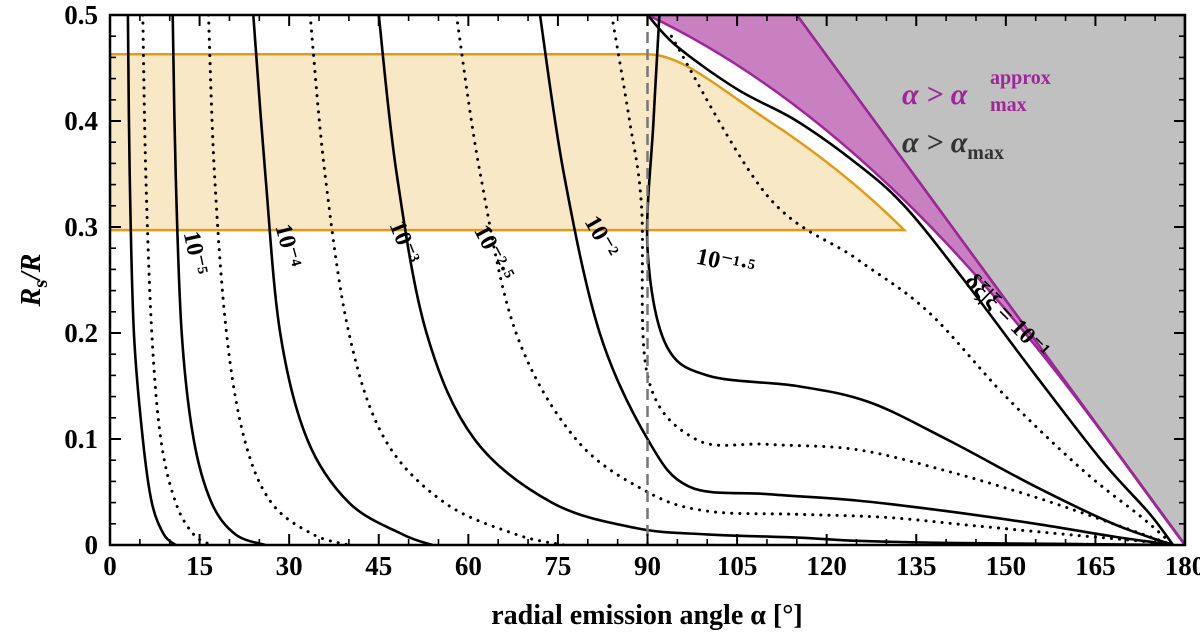  Describe the element at coordinates (953, 145) in the screenshot. I see `legend-entry-max: α > αmax` at that location.